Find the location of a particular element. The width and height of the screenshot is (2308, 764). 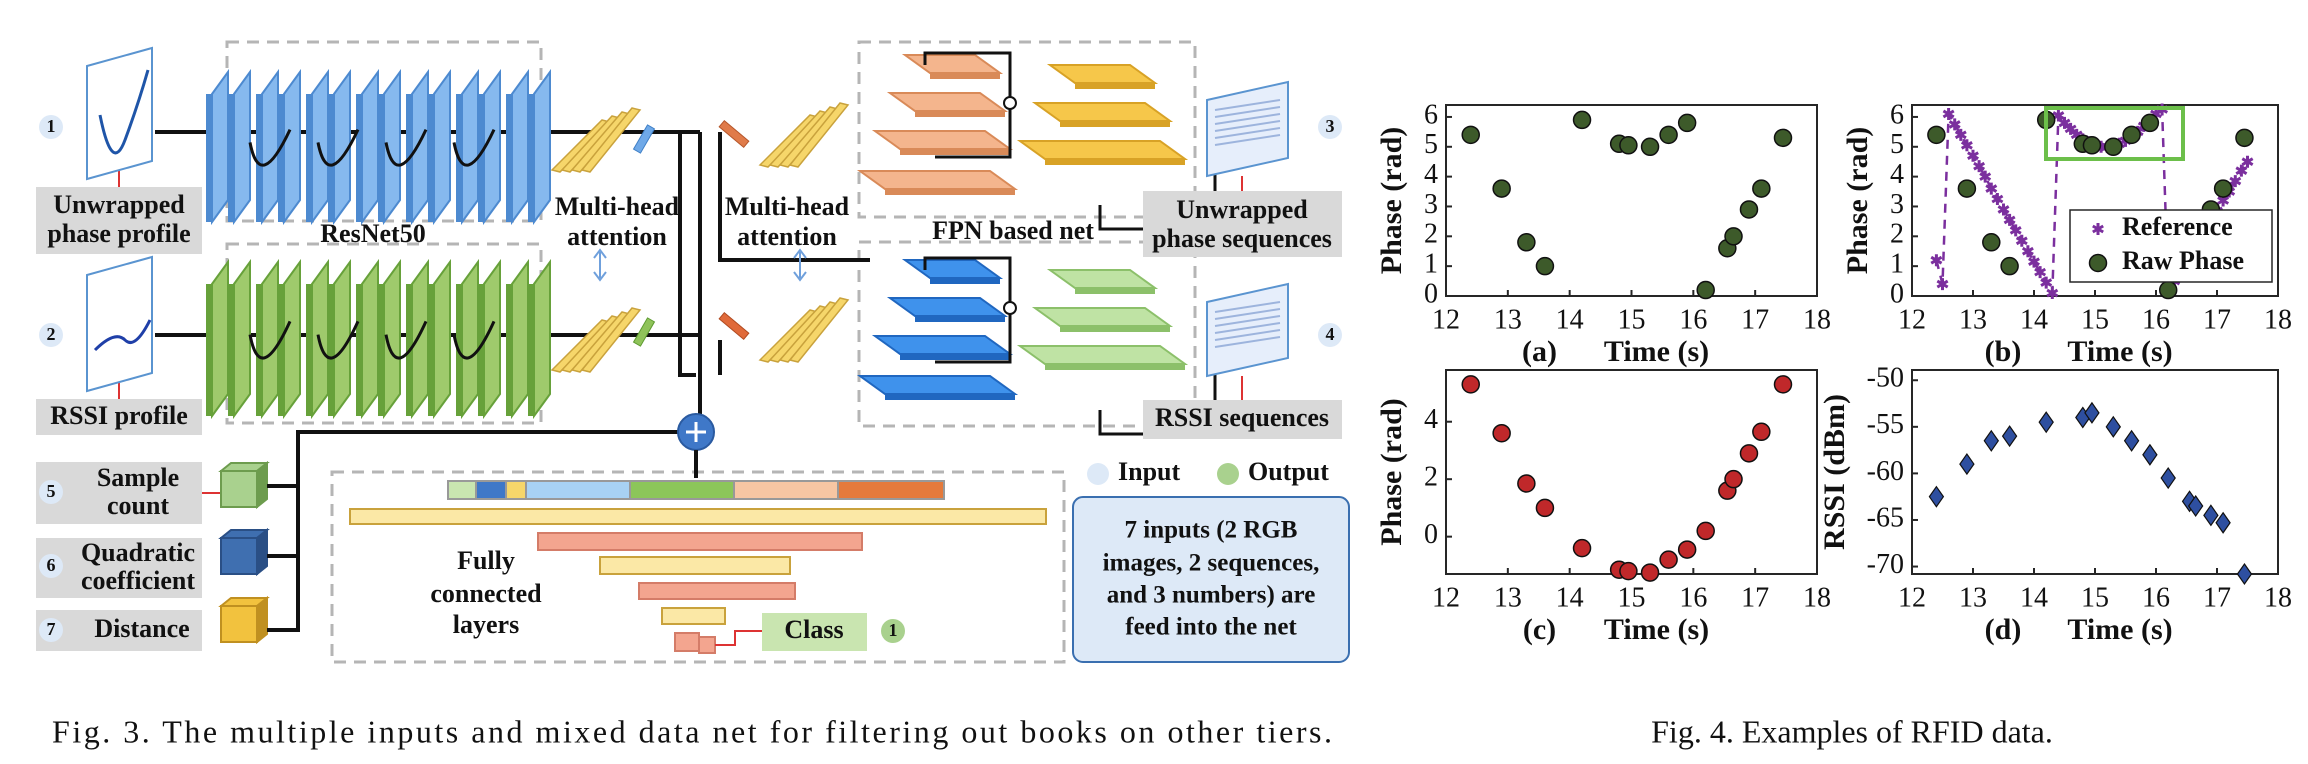

legend-marker is located at coordinates (2098, 263).